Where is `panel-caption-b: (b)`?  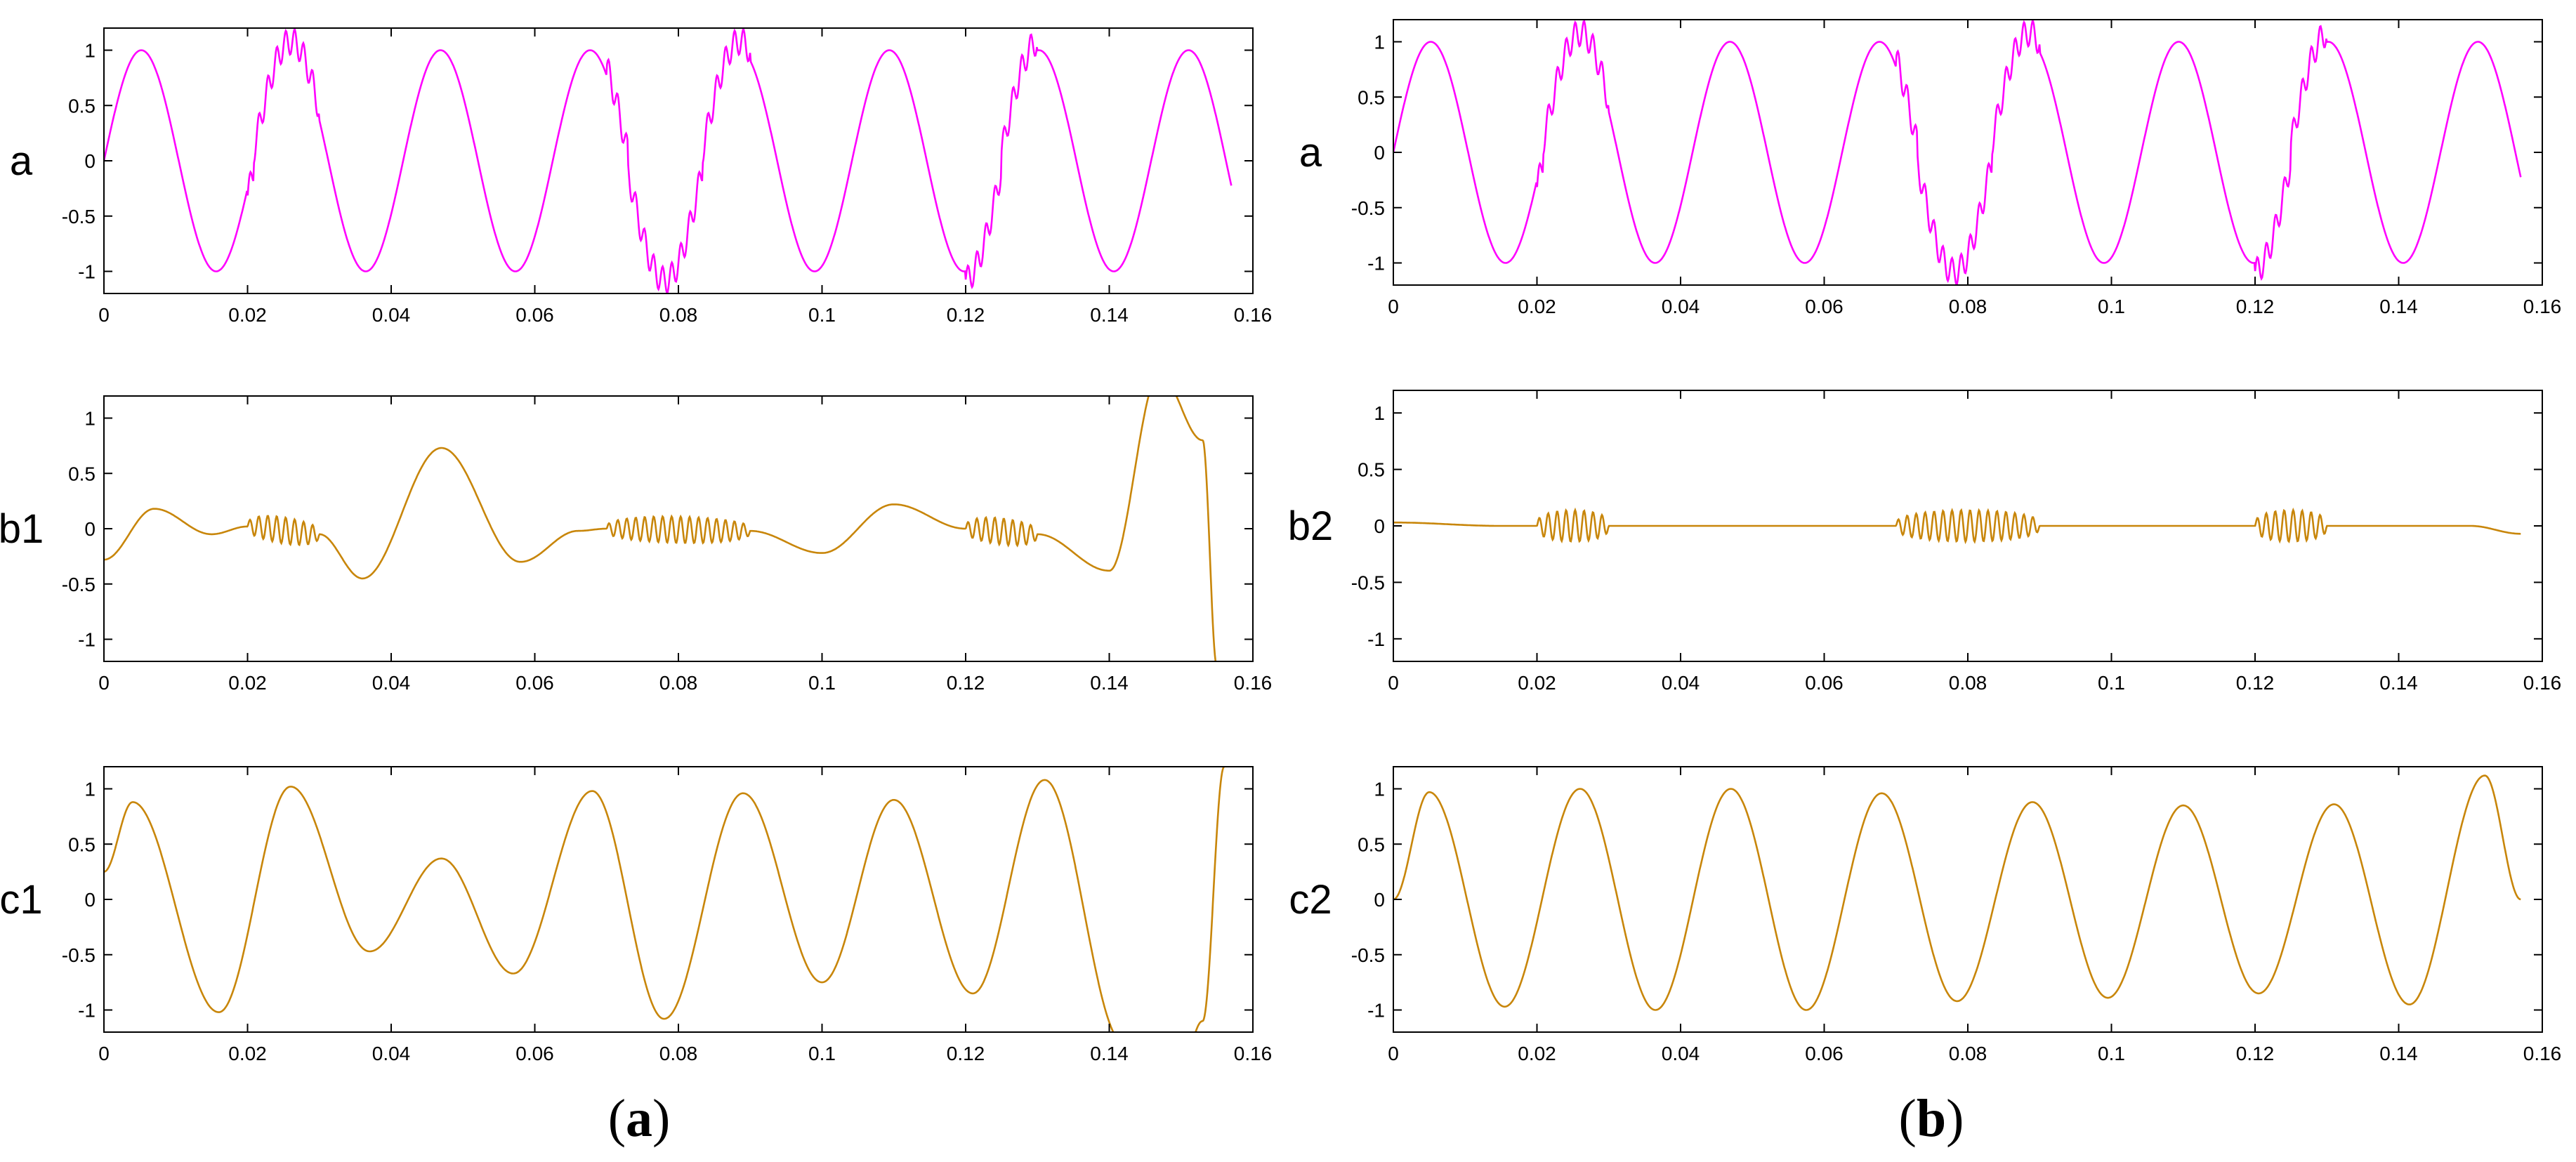
panel-caption-b: (b) is located at coordinates (1931, 1118).